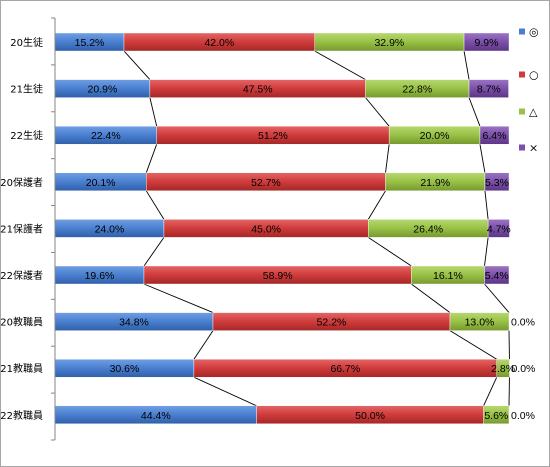 The height and width of the screenshot is (467, 550). What do you see at coordinates (106, 136) in the screenshot?
I see `data-label: 22.4%` at bounding box center [106, 136].